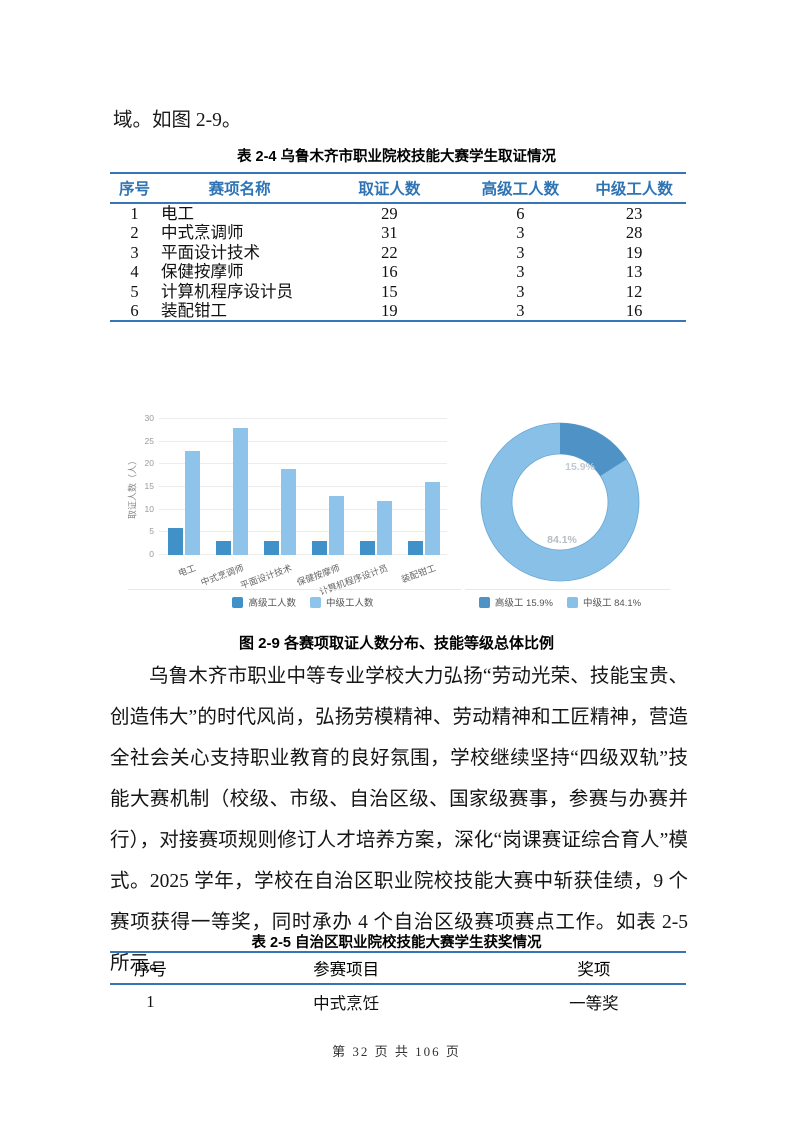 This screenshot has height=1122, width=793. I want to click on bar-chart-plot-area, so click(303, 486).